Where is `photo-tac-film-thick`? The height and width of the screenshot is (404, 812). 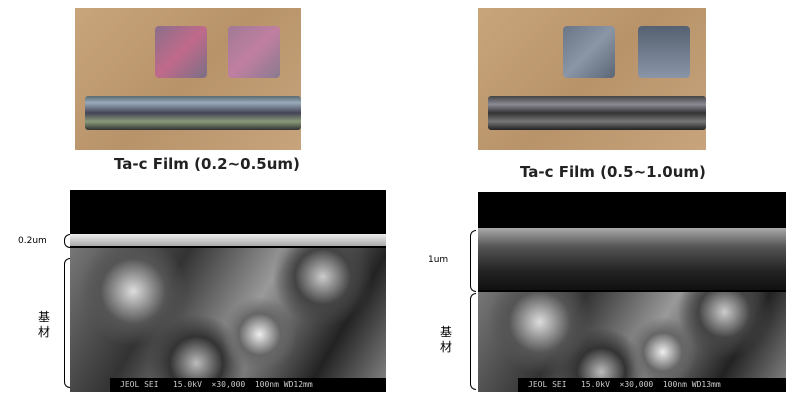 photo-tac-film-thick is located at coordinates (592, 79).